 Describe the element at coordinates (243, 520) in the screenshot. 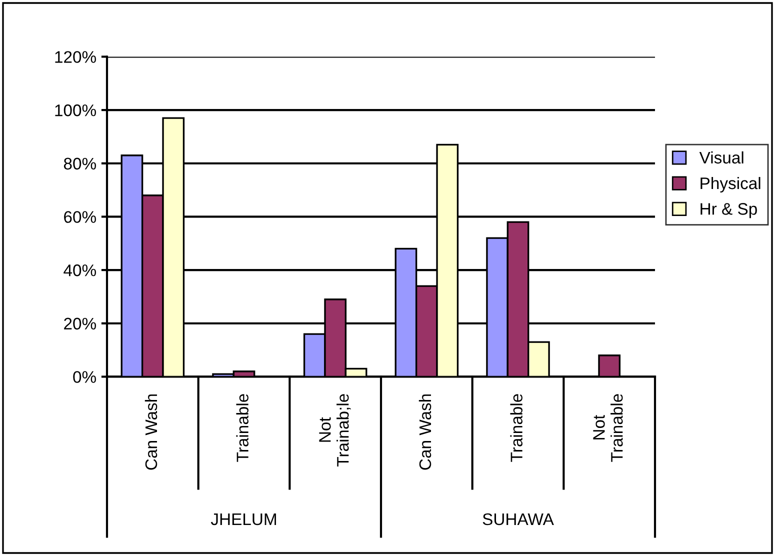

I see `text: JHELUM` at that location.